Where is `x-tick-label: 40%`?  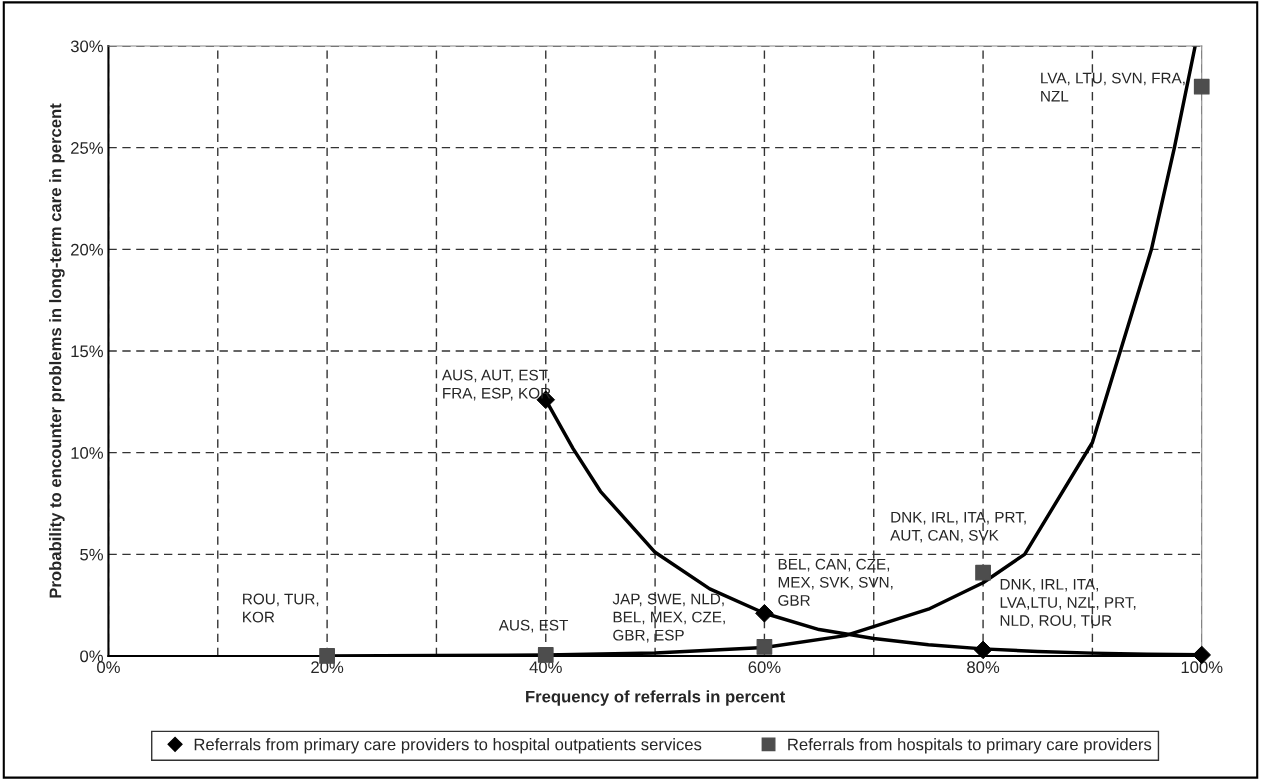
x-tick-label: 40% is located at coordinates (545, 667).